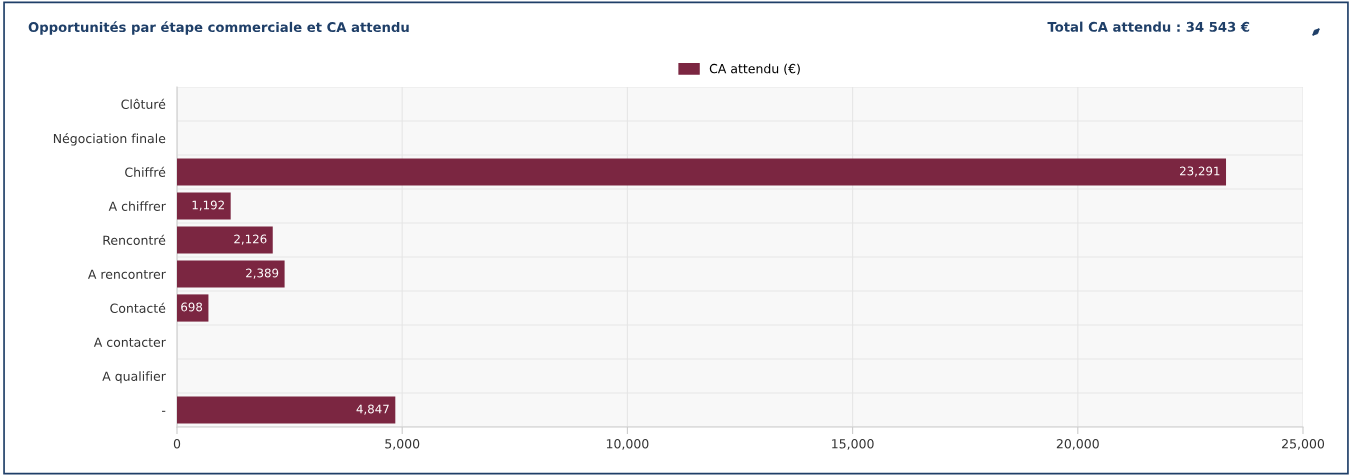  Describe the element at coordinates (1200, 171) in the screenshot. I see `data-label: 23,291` at that location.